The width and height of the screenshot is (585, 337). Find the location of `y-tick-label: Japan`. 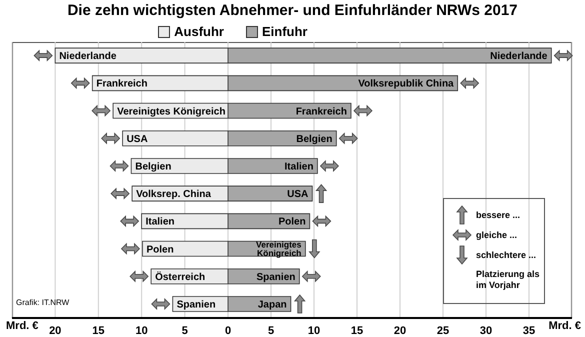

y-tick-label: Japan is located at coordinates (272, 304).